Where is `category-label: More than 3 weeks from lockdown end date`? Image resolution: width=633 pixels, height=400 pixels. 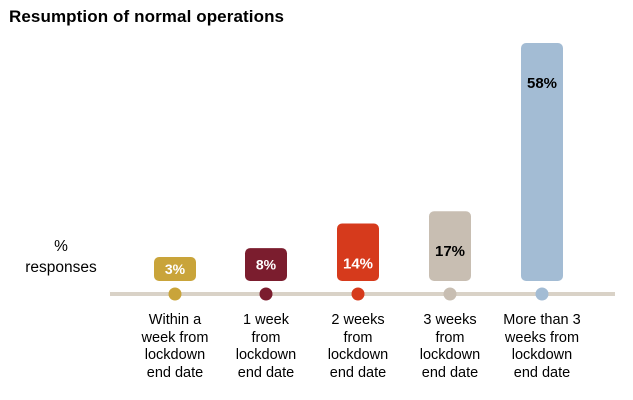
category-label: More than 3 weeks from lockdown end date is located at coordinates (542, 347).